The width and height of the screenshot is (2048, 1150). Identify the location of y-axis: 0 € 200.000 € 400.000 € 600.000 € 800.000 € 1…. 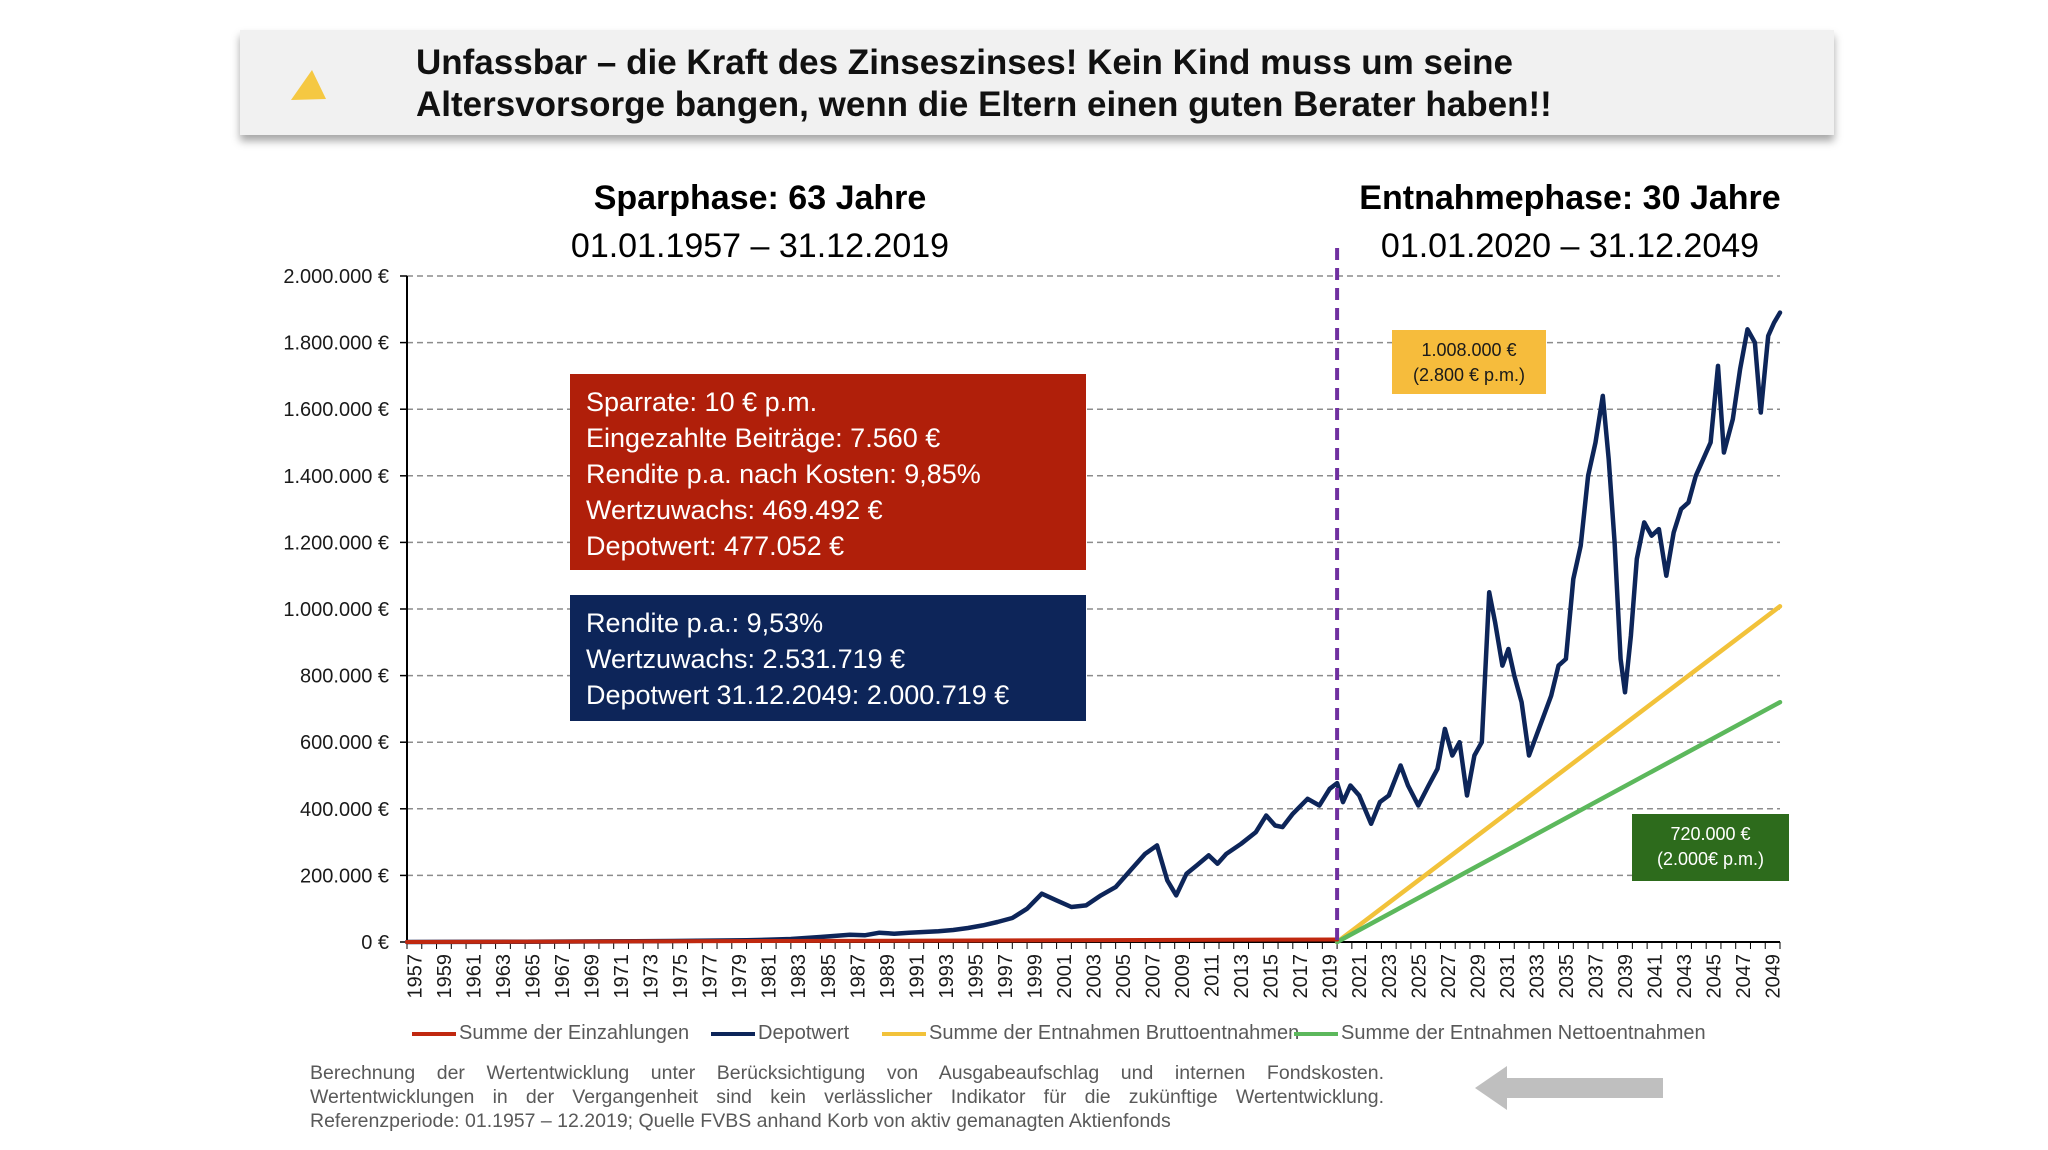
(345, 610).